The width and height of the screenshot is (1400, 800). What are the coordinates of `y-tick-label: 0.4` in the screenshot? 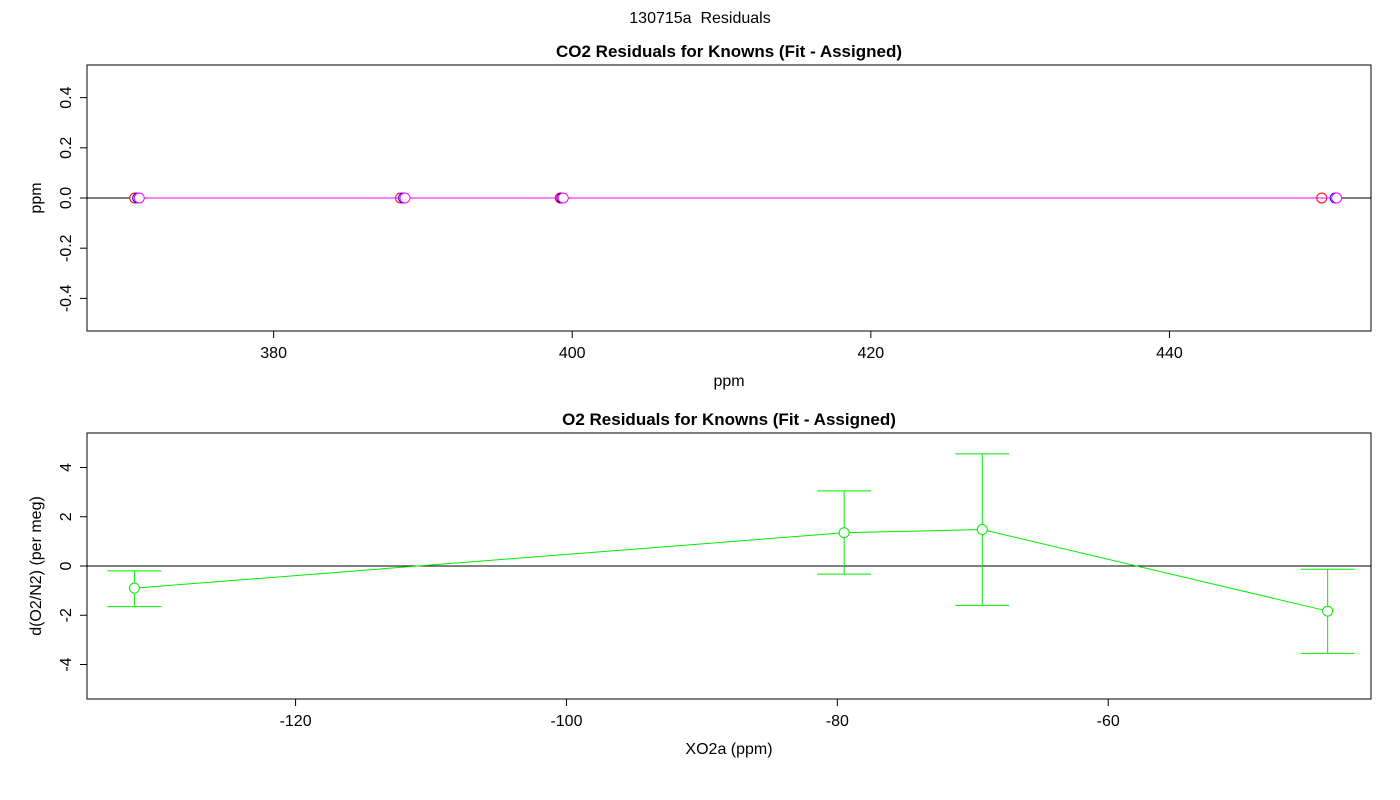 It's located at (66, 97).